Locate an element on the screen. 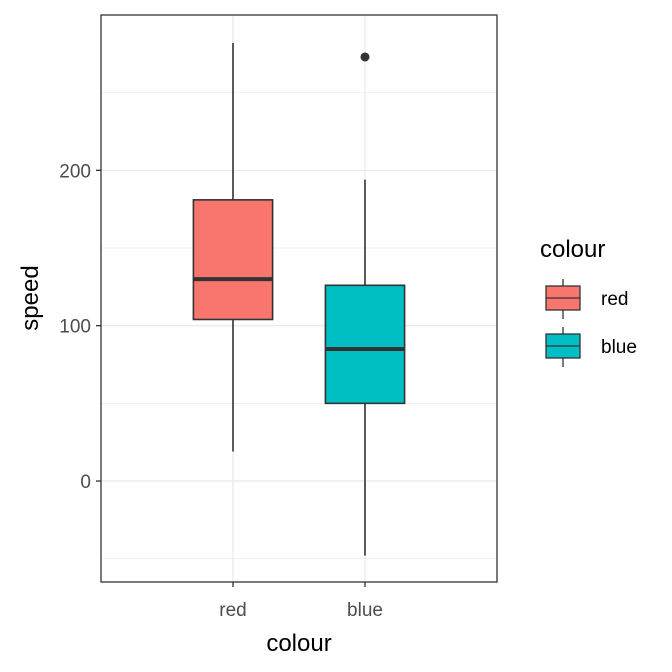 This screenshot has height=672, width=672. y-axis-ticks: 0 100 200 is located at coordinates (80, 327).